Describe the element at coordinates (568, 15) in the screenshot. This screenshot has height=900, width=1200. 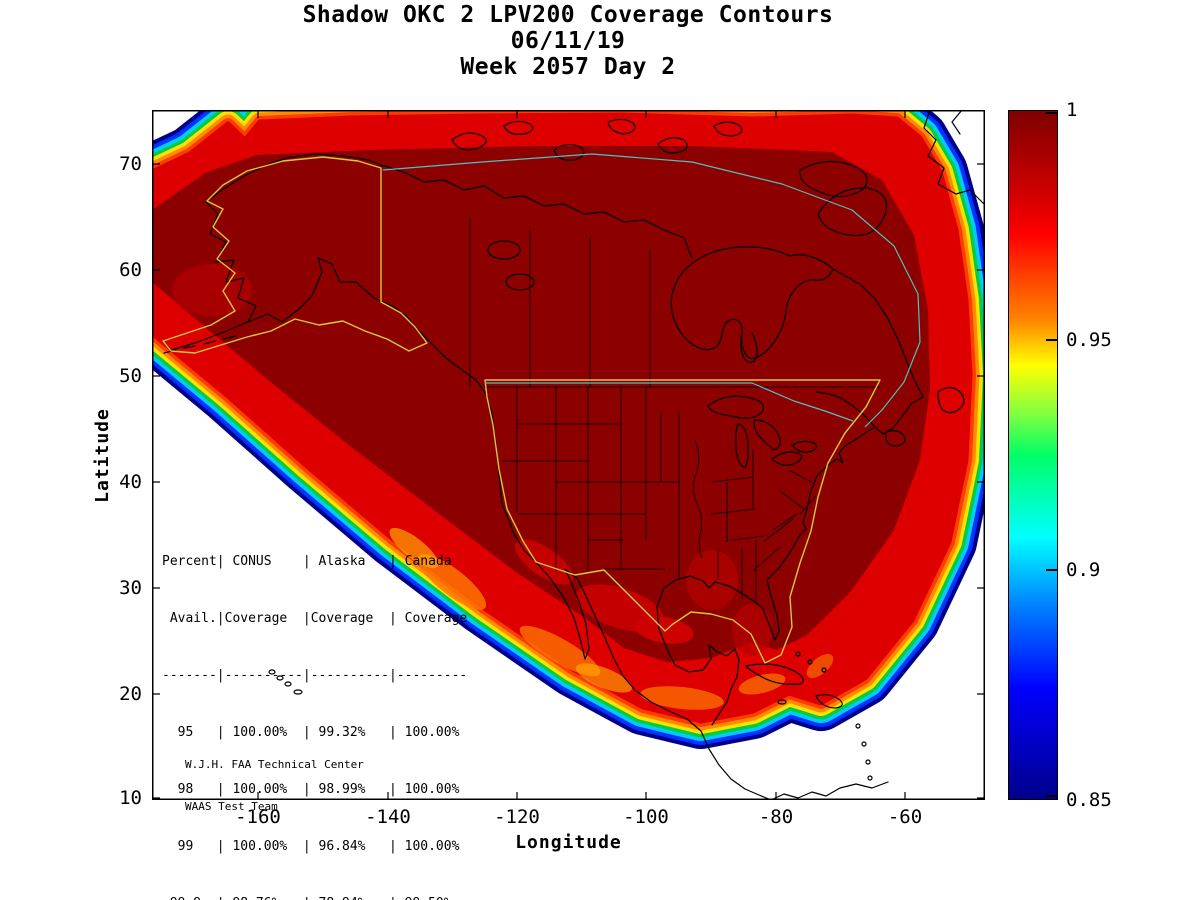
I see `chart-title: Shadow OKC 2 LPV200 Coverage Contours` at that location.